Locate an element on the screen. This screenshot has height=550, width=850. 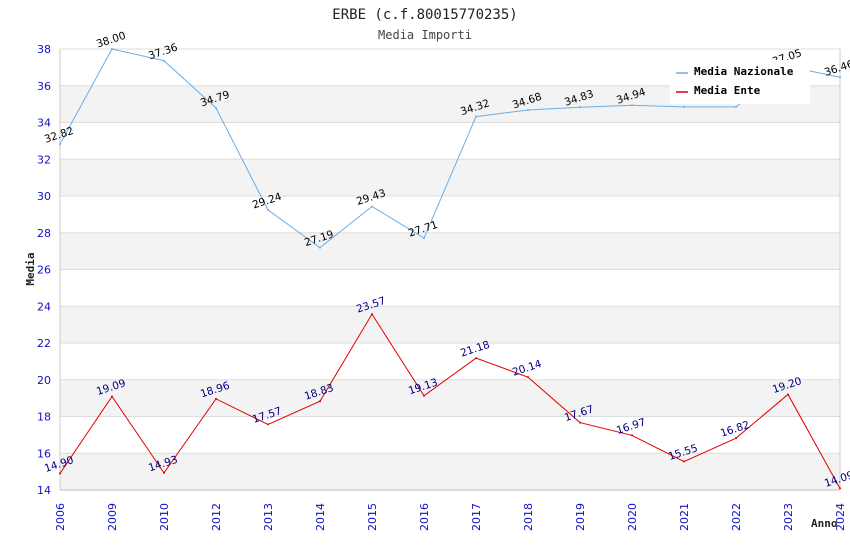
y-axis-ticks: 14 16 18 20 22 24 26 28 30 32 34 36 38 is located at coordinates (44, 270).